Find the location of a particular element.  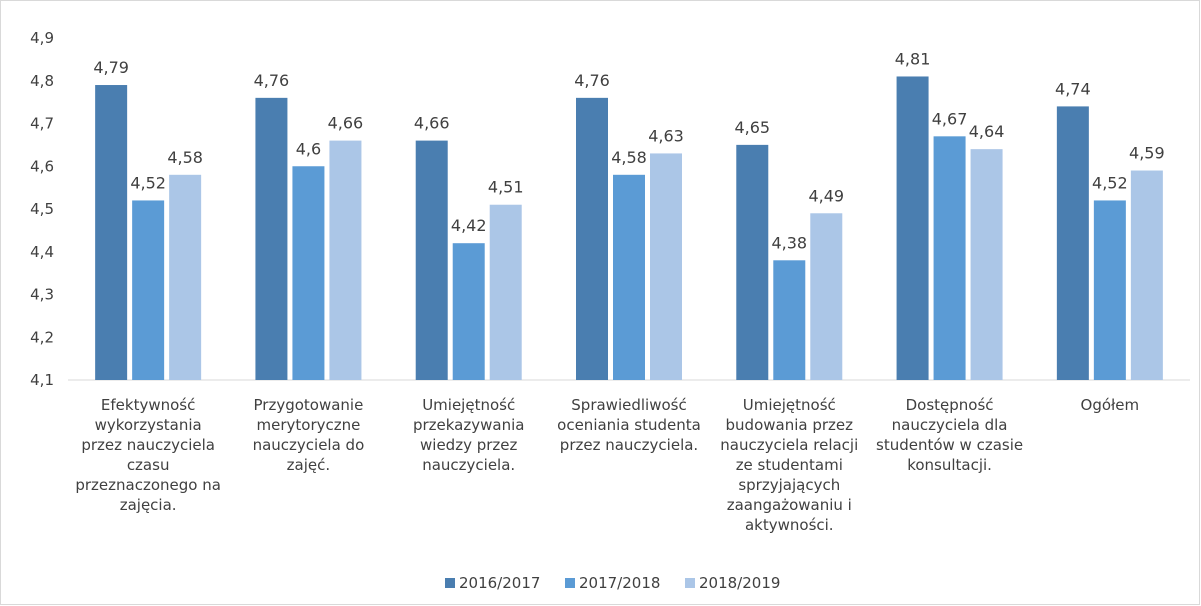

data-label: 4,42 is located at coordinates (469, 225).